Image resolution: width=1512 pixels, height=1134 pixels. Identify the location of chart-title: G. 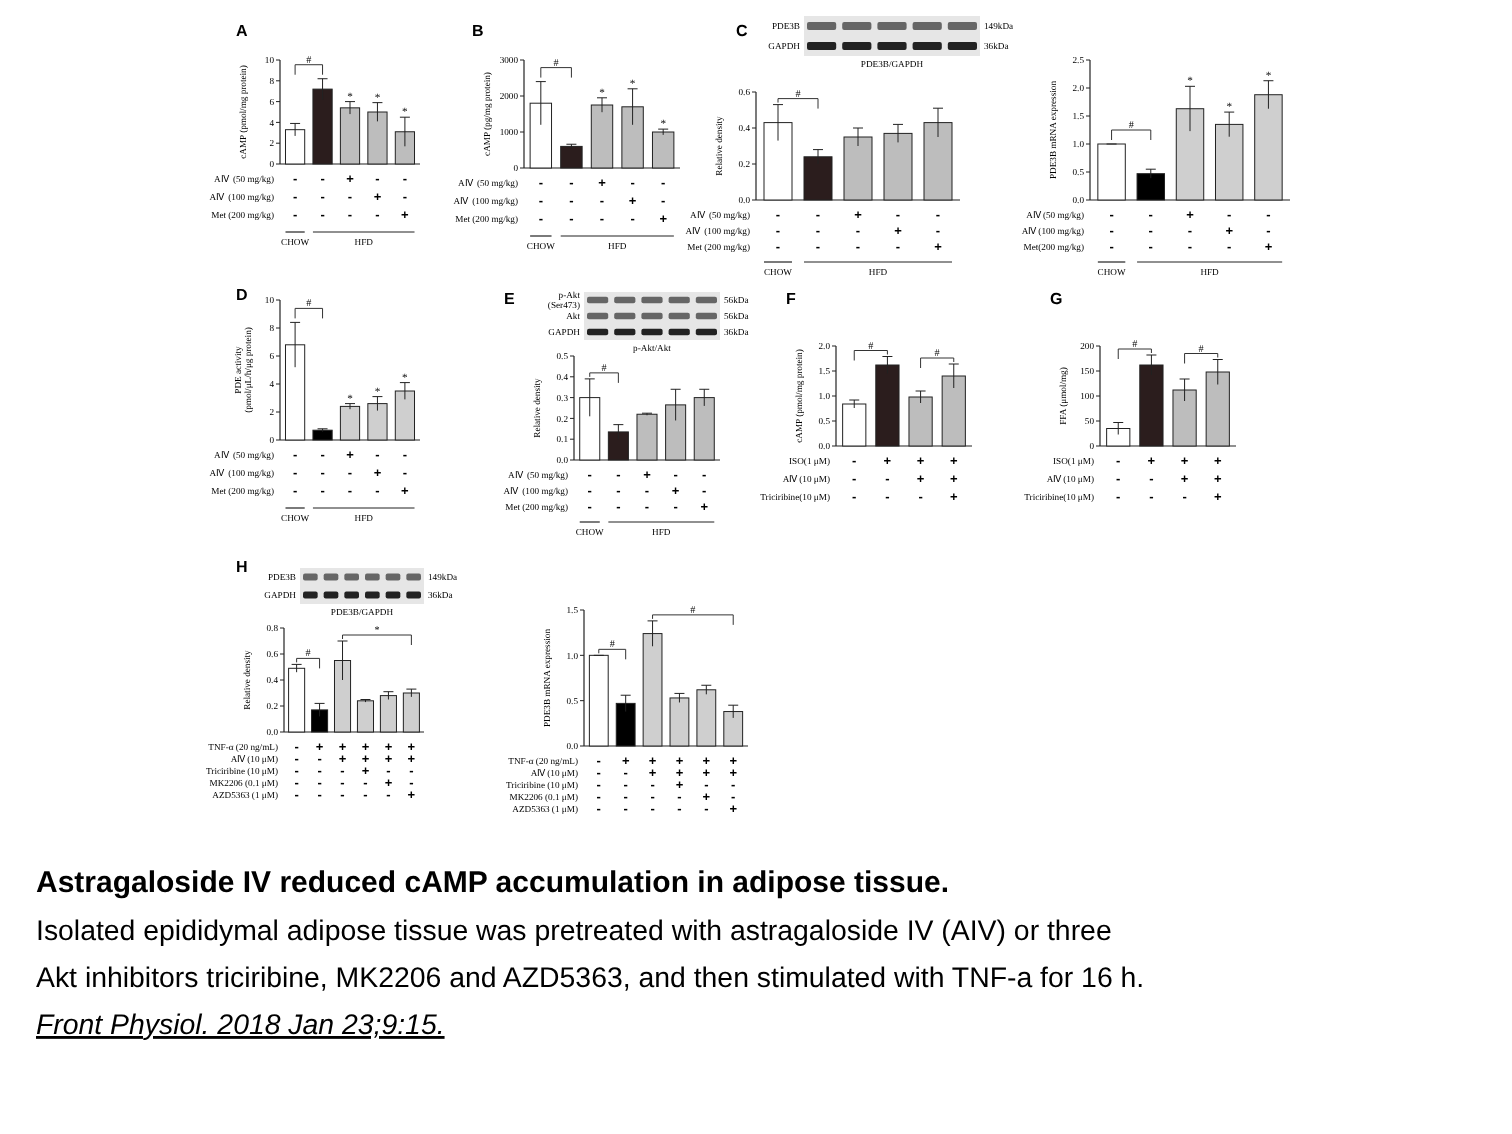
(1056, 299).